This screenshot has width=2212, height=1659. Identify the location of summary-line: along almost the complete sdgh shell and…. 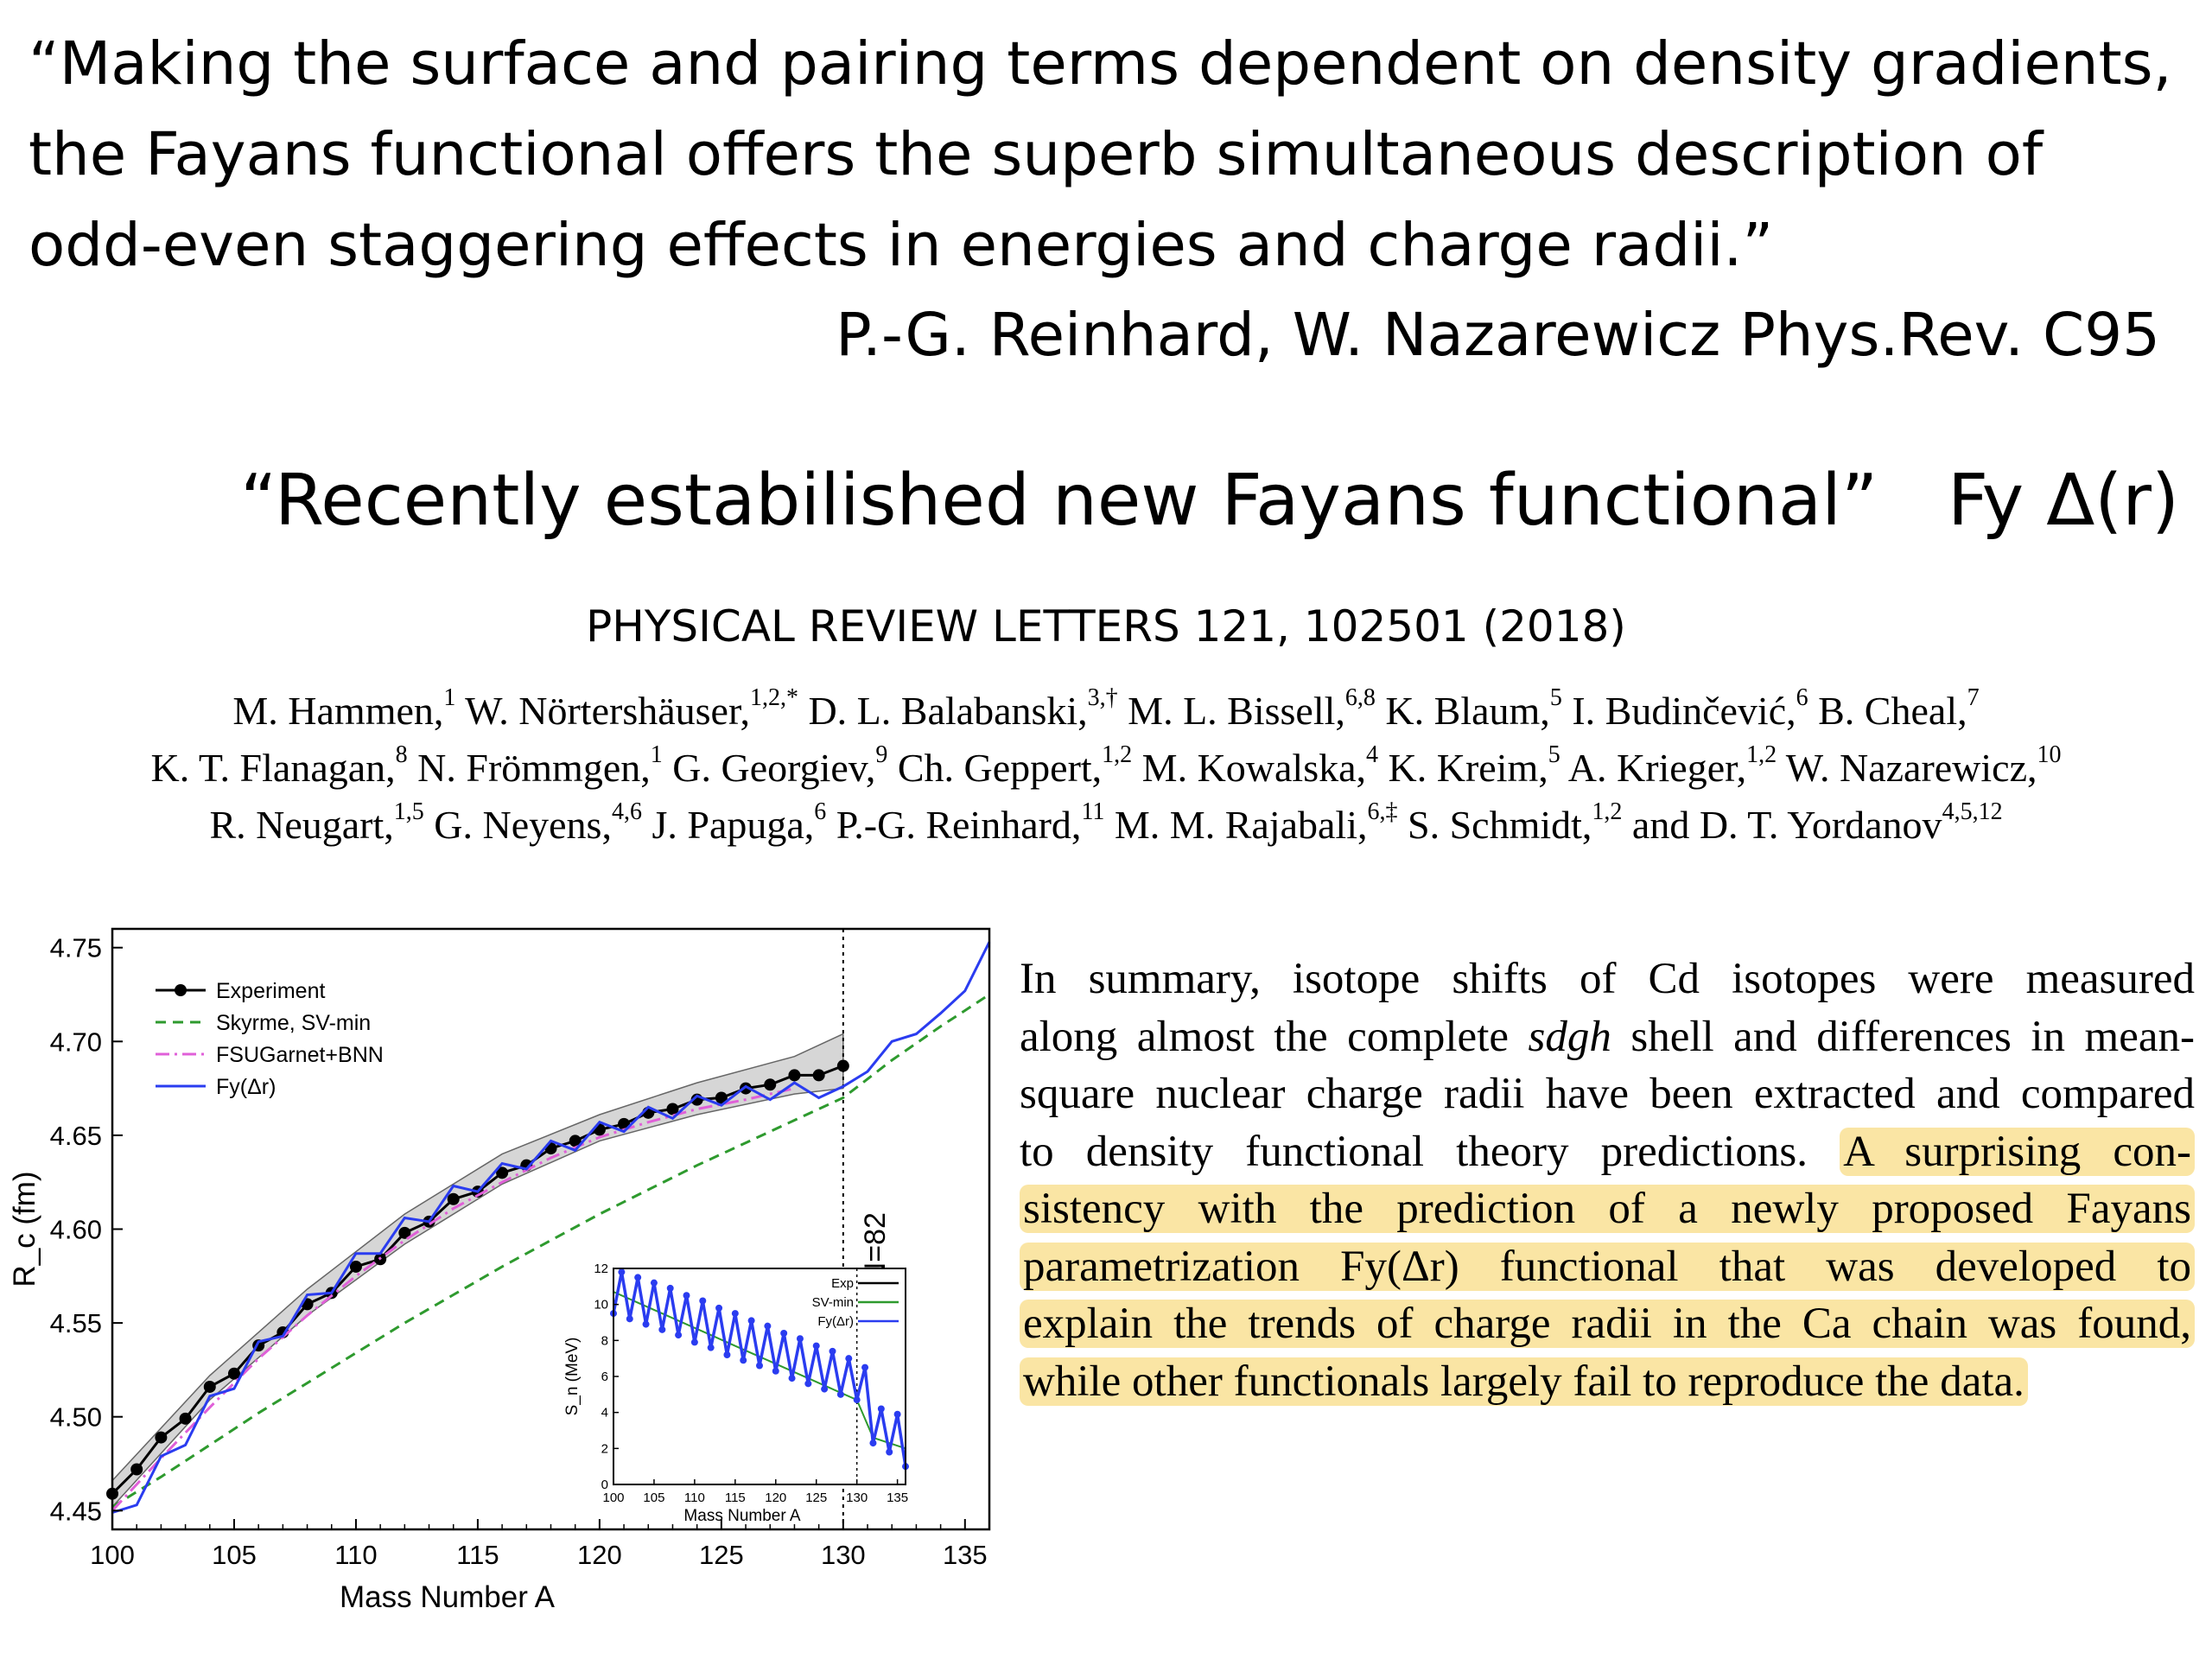
(1607, 1037).